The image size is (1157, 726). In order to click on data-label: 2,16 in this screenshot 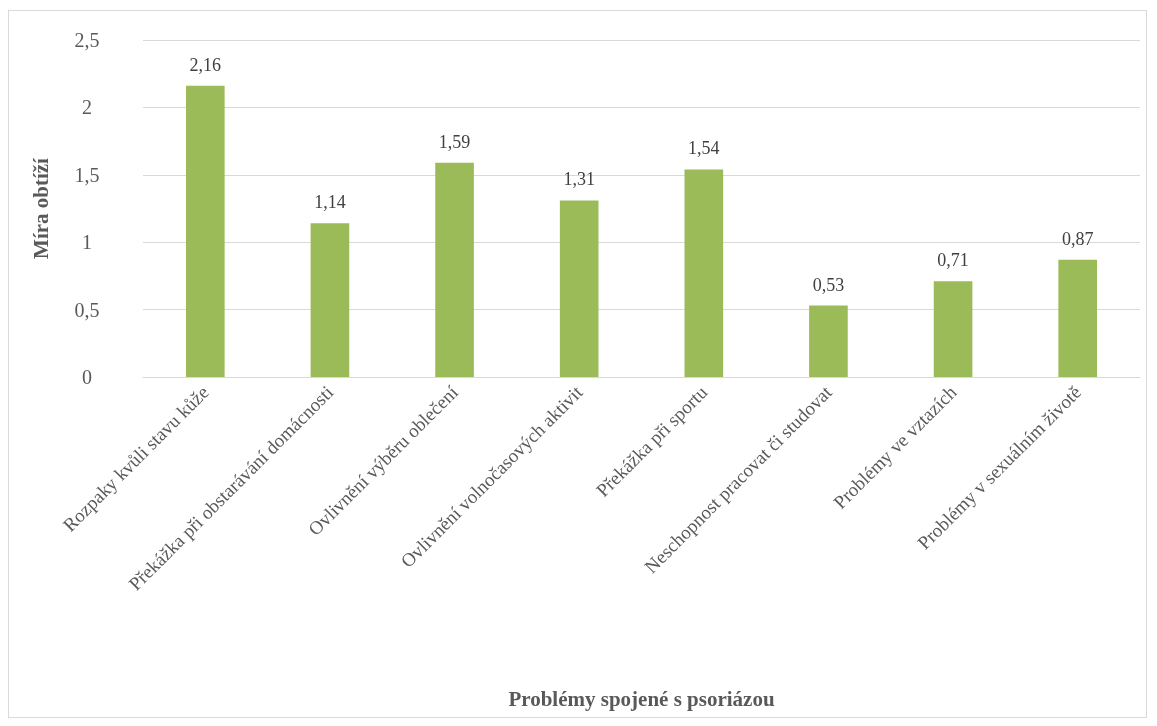, I will do `click(205, 64)`.